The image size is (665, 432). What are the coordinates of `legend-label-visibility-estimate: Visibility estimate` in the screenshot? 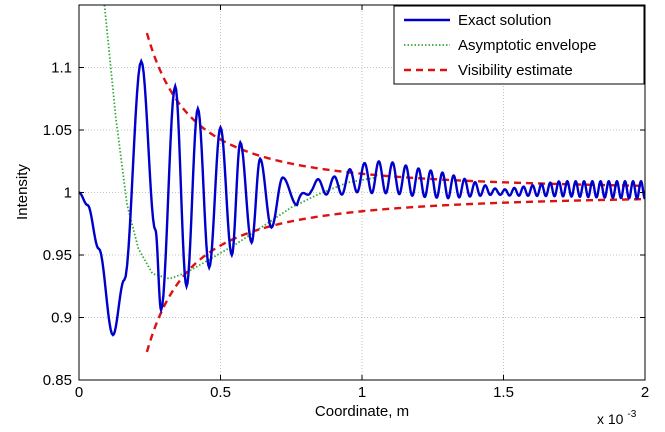 It's located at (515, 70).